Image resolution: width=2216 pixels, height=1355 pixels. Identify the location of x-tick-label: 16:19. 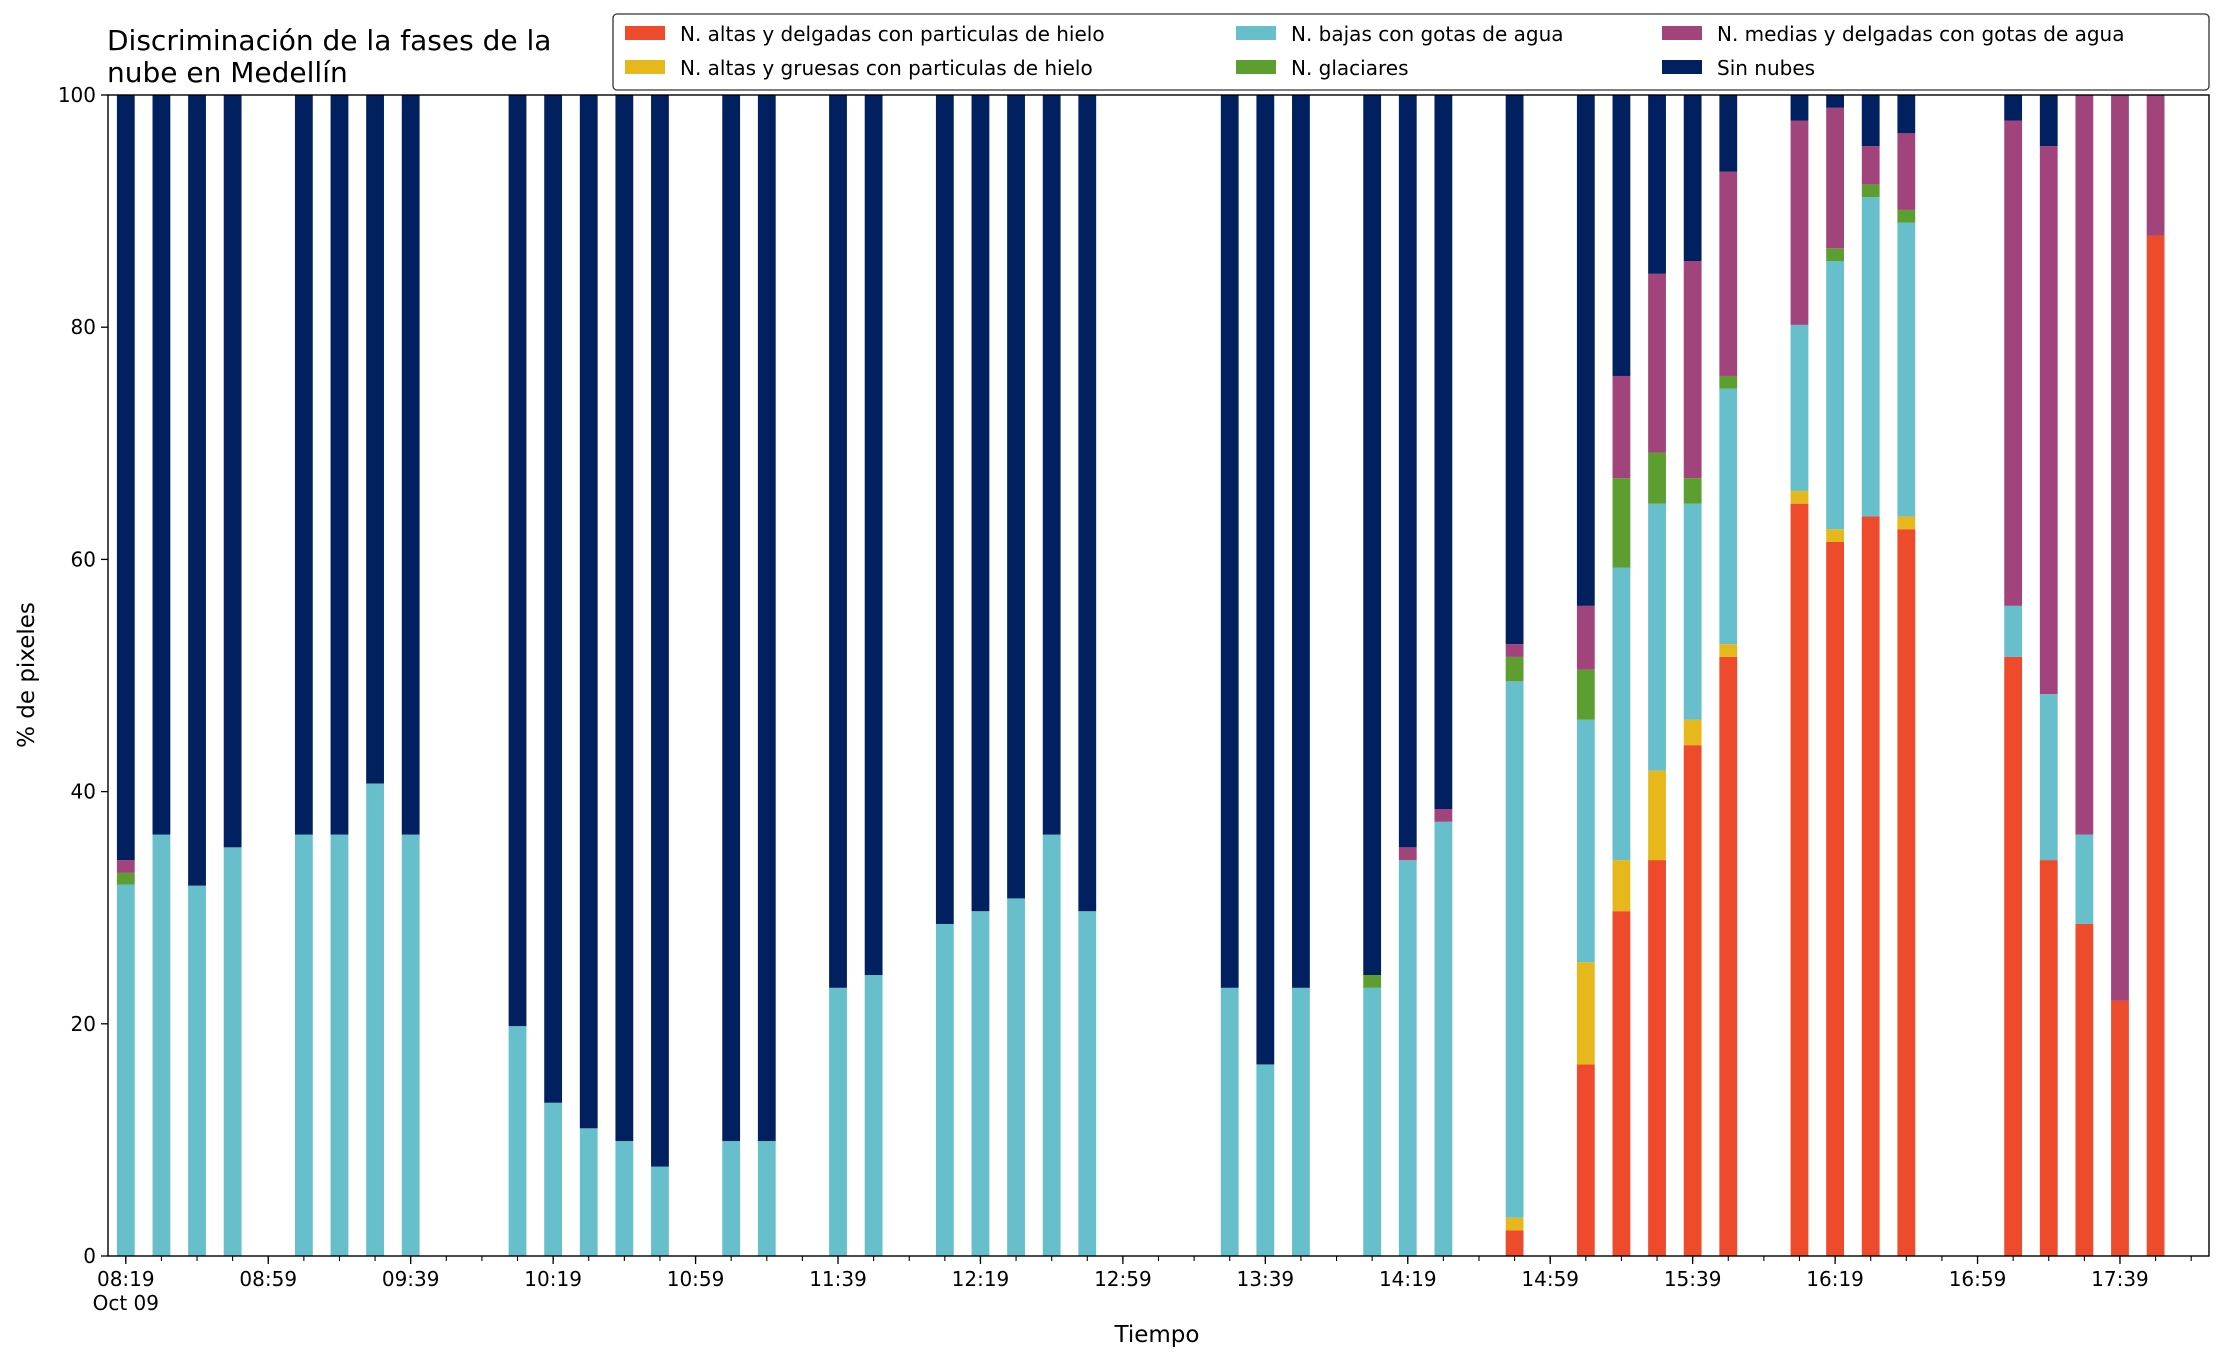
(1835, 1279).